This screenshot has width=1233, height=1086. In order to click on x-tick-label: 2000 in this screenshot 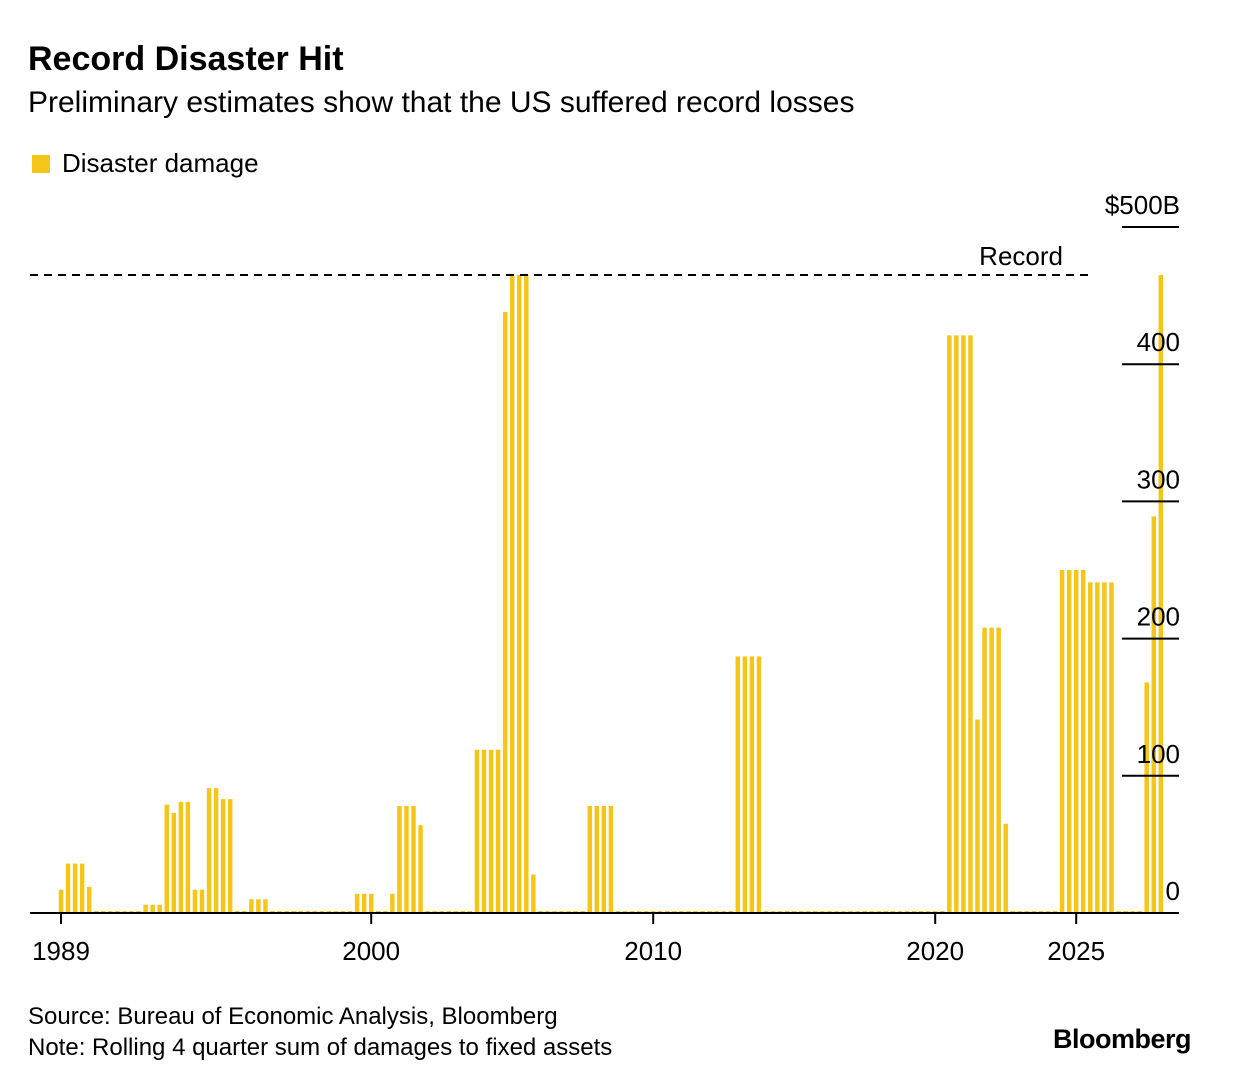, I will do `click(371, 951)`.